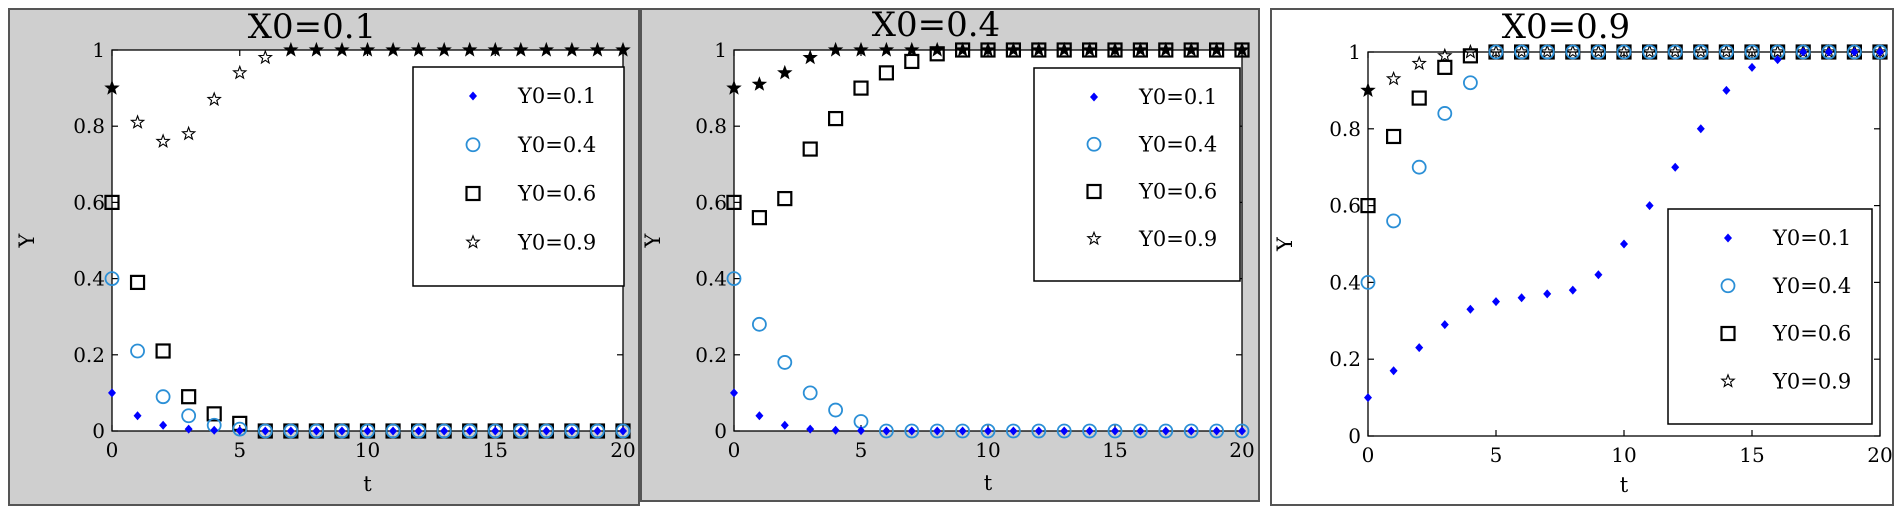  Describe the element at coordinates (1566, 27) in the screenshot. I see `chart-title: X0=0.9` at that location.